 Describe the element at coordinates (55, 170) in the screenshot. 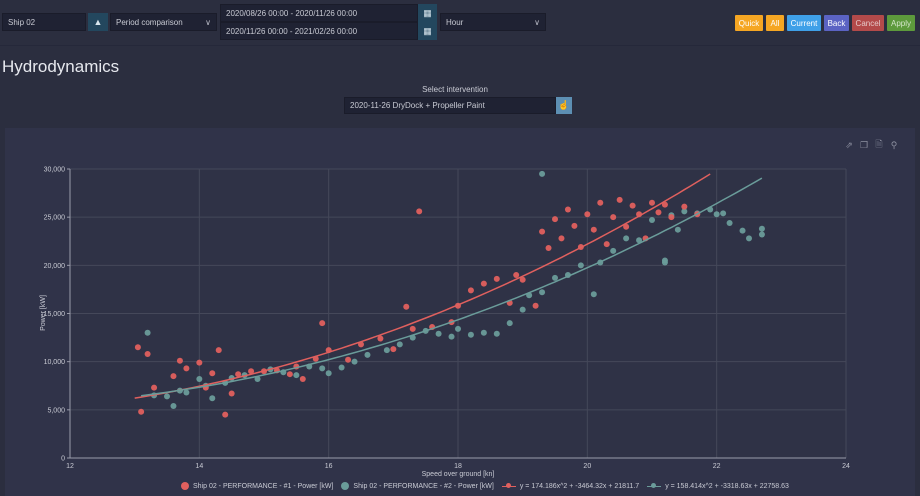

I see `y-tick-label: 30,000` at that location.